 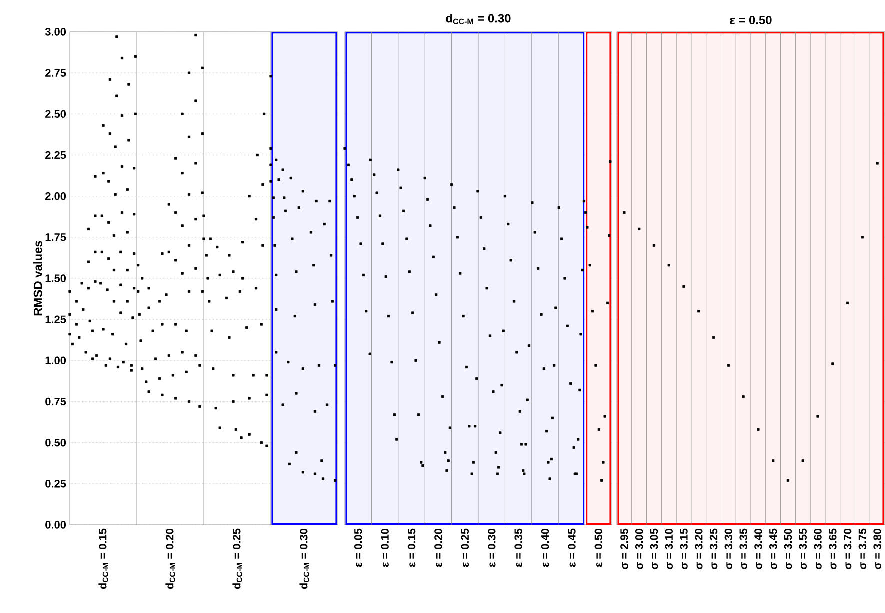 What do you see at coordinates (684, 549) in the screenshot?
I see `x-tick-label: σ = 3.15` at bounding box center [684, 549].